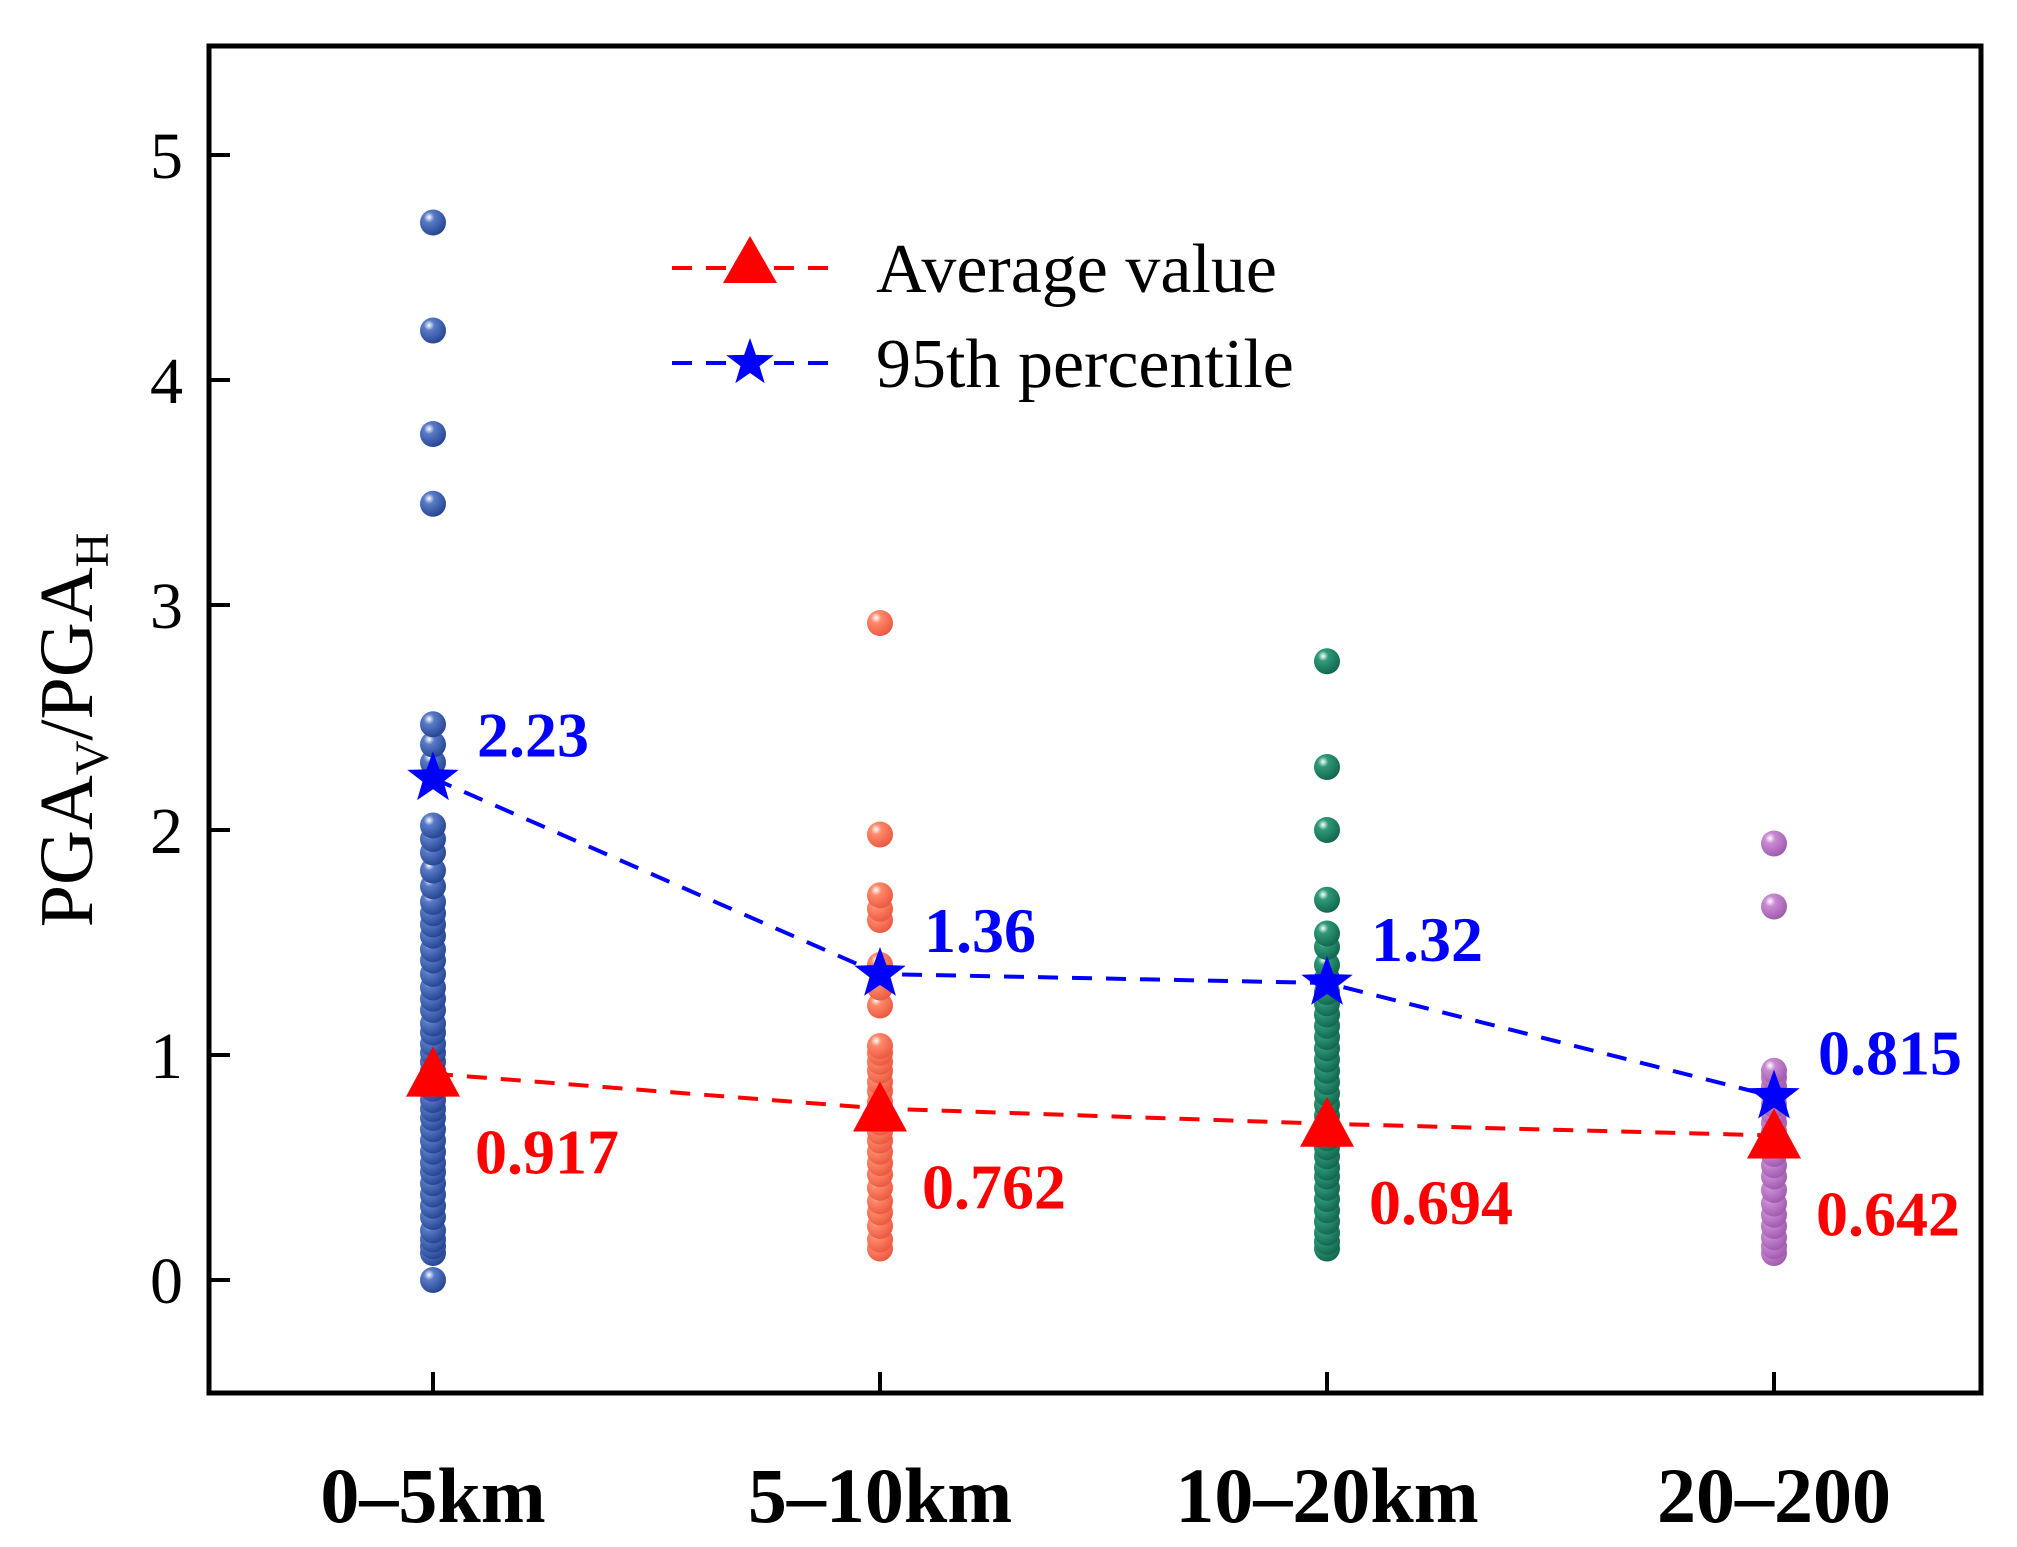 This screenshot has height=1547, width=2017. I want to click on y-tick-label: 5, so click(166, 156).